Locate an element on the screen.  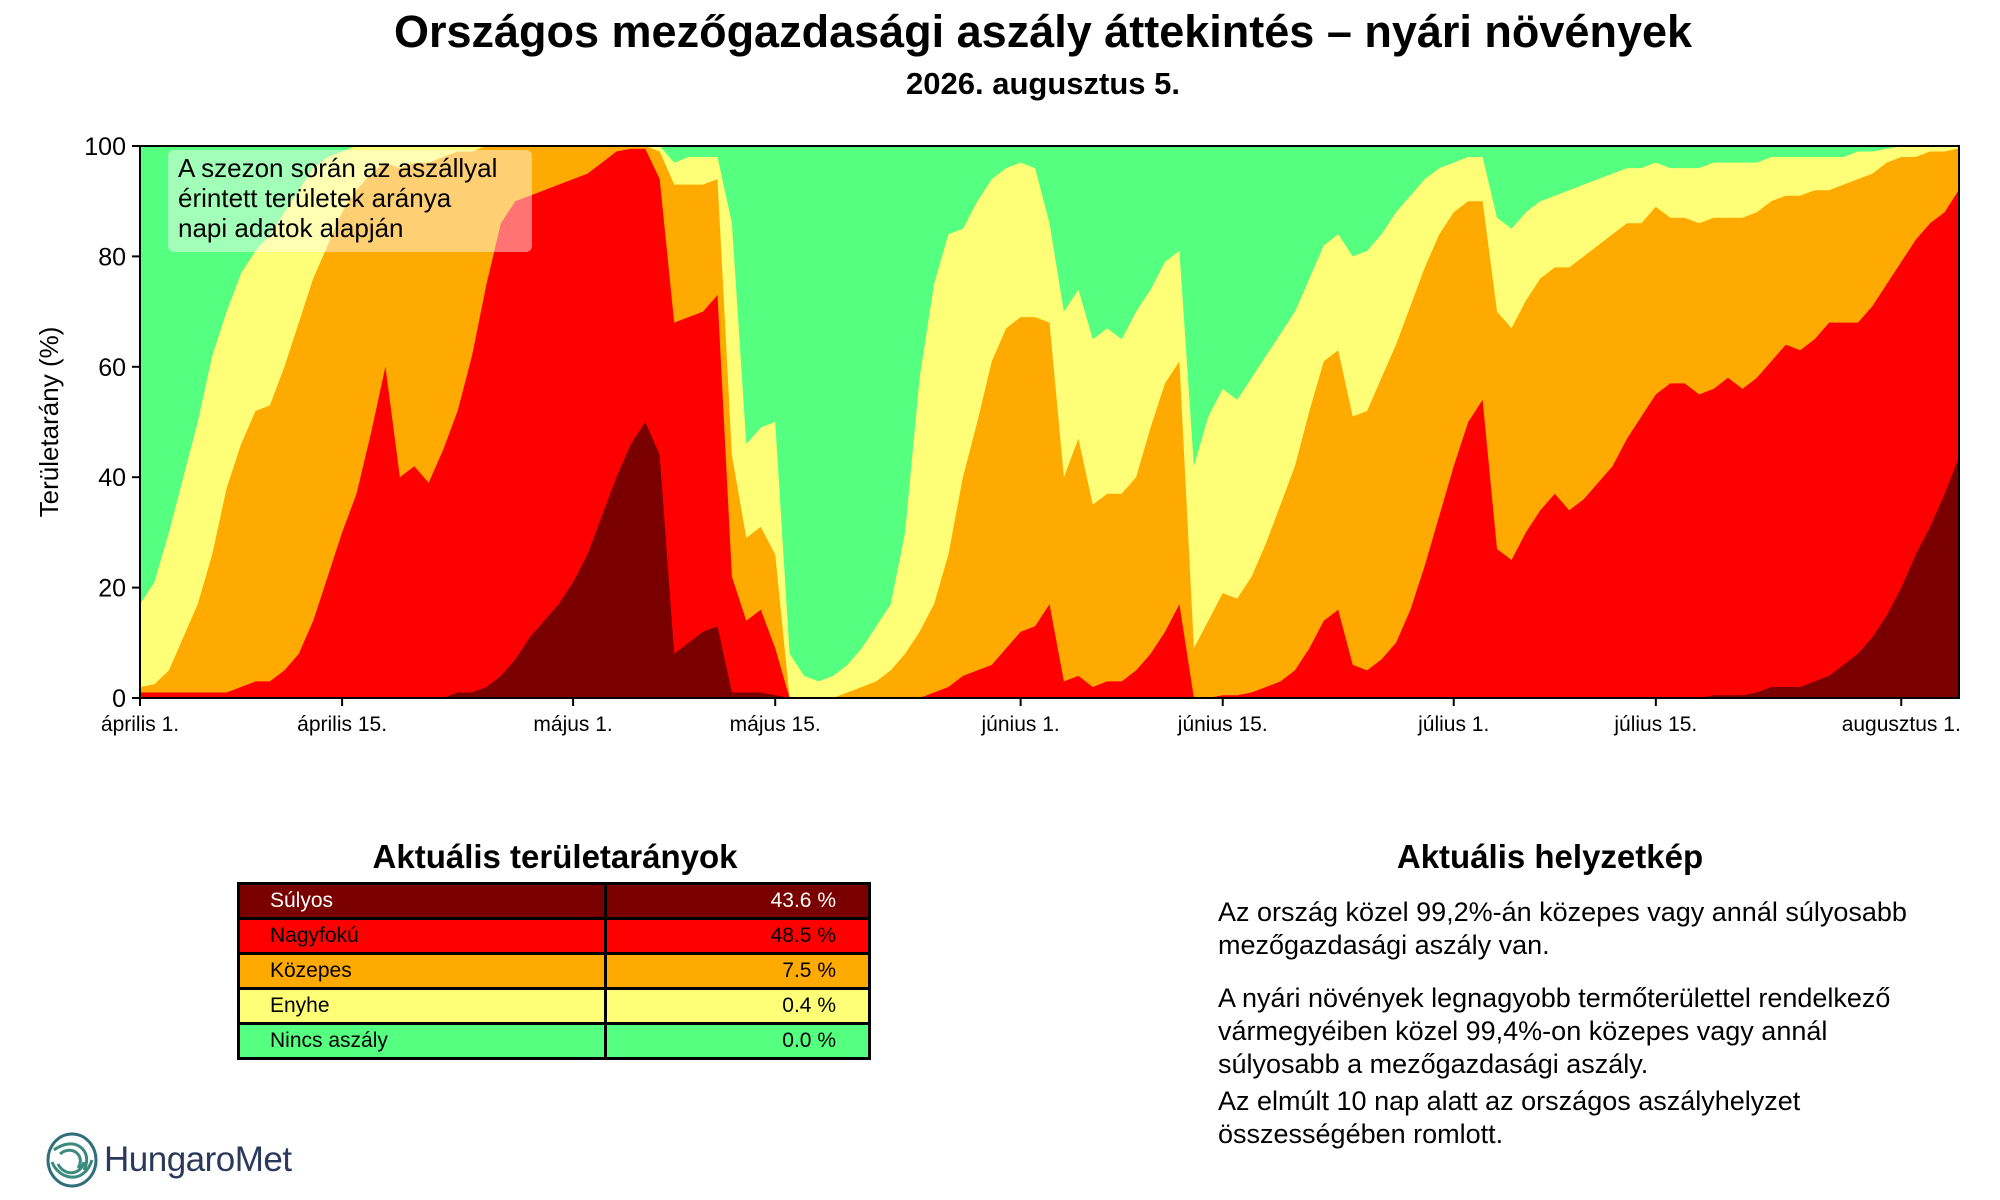
row-value: 0.0 % is located at coordinates (737, 1041).